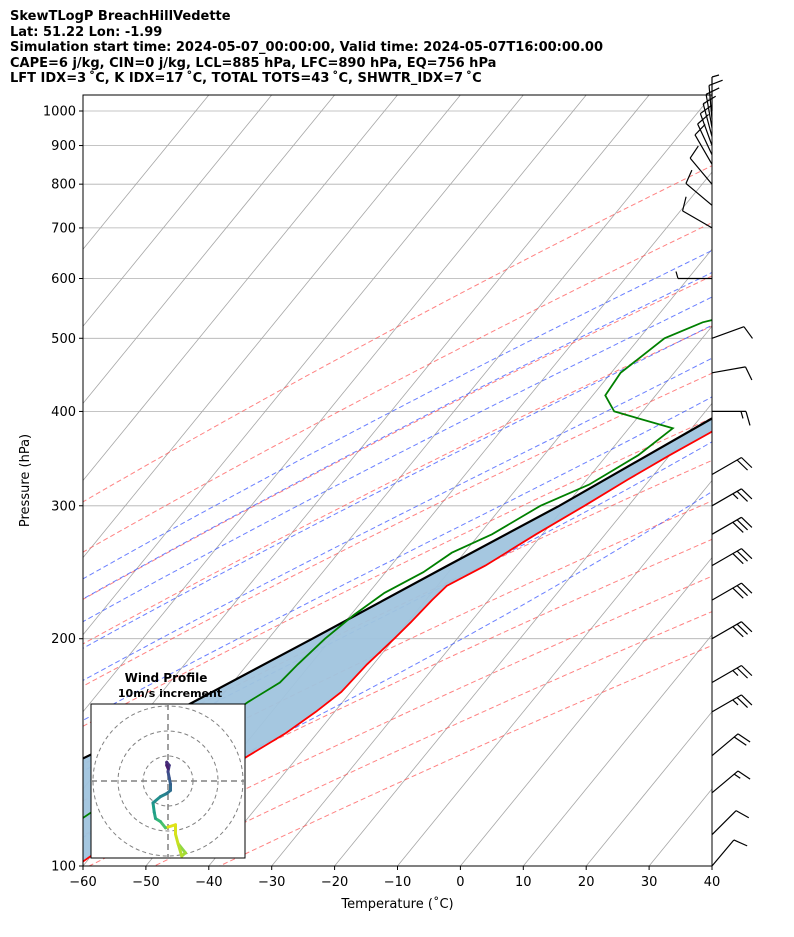  I want to click on hodograph-title: Wind Profile, so click(166, 678).